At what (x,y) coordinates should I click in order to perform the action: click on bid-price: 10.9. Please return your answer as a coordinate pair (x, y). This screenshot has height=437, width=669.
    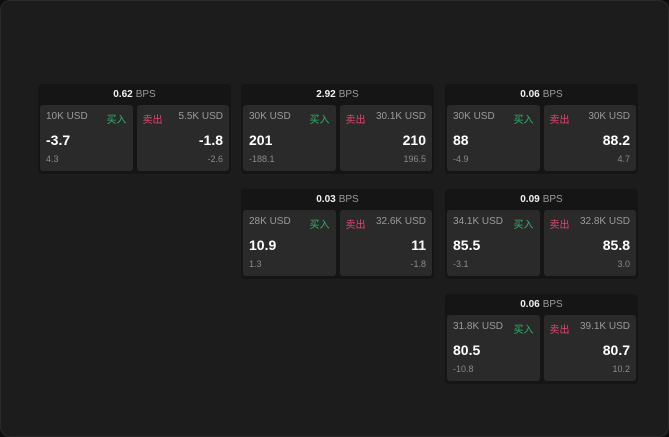
    Looking at the image, I should click on (263, 245).